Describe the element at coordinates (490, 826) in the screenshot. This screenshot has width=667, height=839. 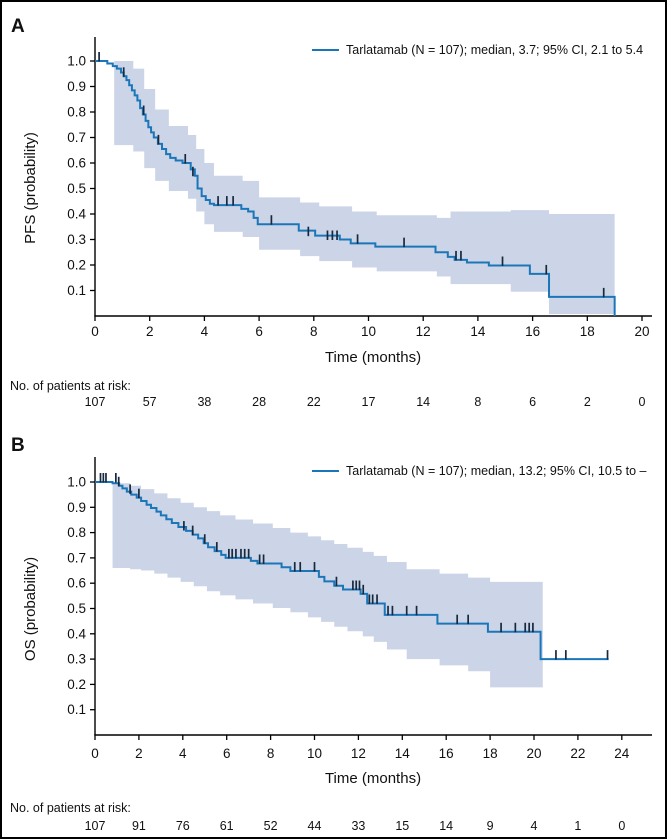
I see `at-risk-count: 9` at that location.